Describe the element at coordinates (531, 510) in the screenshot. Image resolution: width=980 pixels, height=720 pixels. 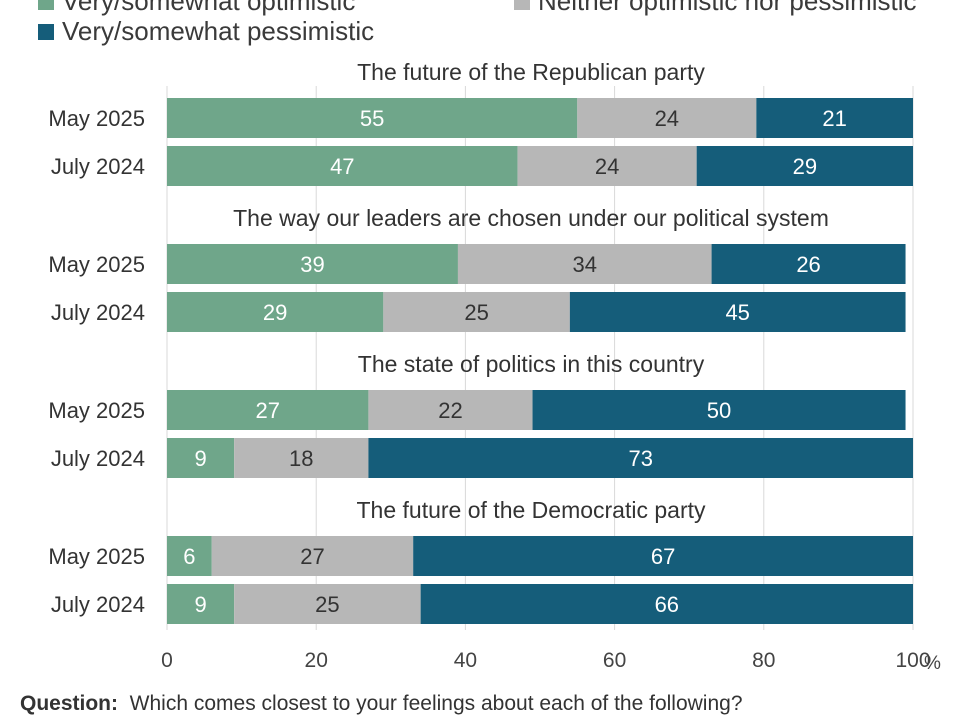
I see `group-title: The future of the Democratic party` at that location.